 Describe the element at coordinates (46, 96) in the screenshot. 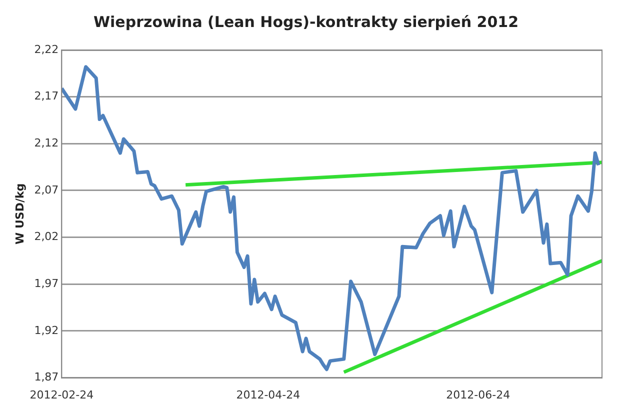

I see `y-tick-label: 2,17` at that location.